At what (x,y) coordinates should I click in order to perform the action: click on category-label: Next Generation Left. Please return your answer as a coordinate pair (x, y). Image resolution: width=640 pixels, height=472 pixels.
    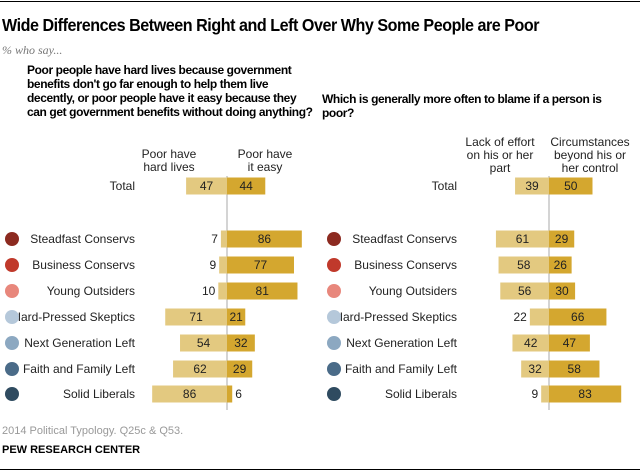
    Looking at the image, I should click on (401, 343).